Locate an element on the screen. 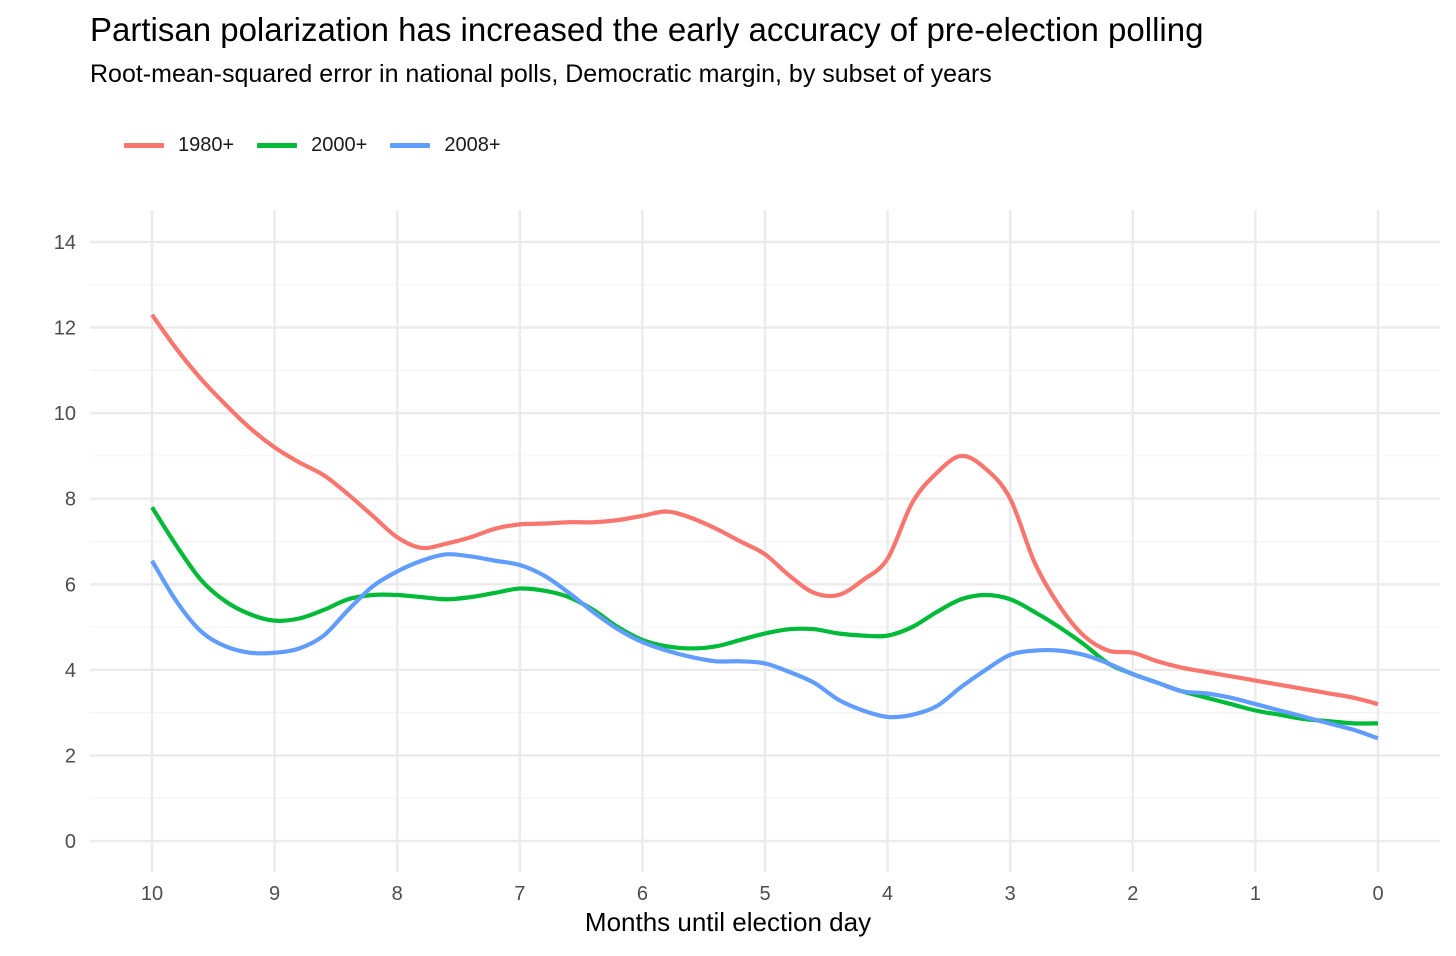  legend: 1980+ 2000+ 2008+ is located at coordinates (324, 145).